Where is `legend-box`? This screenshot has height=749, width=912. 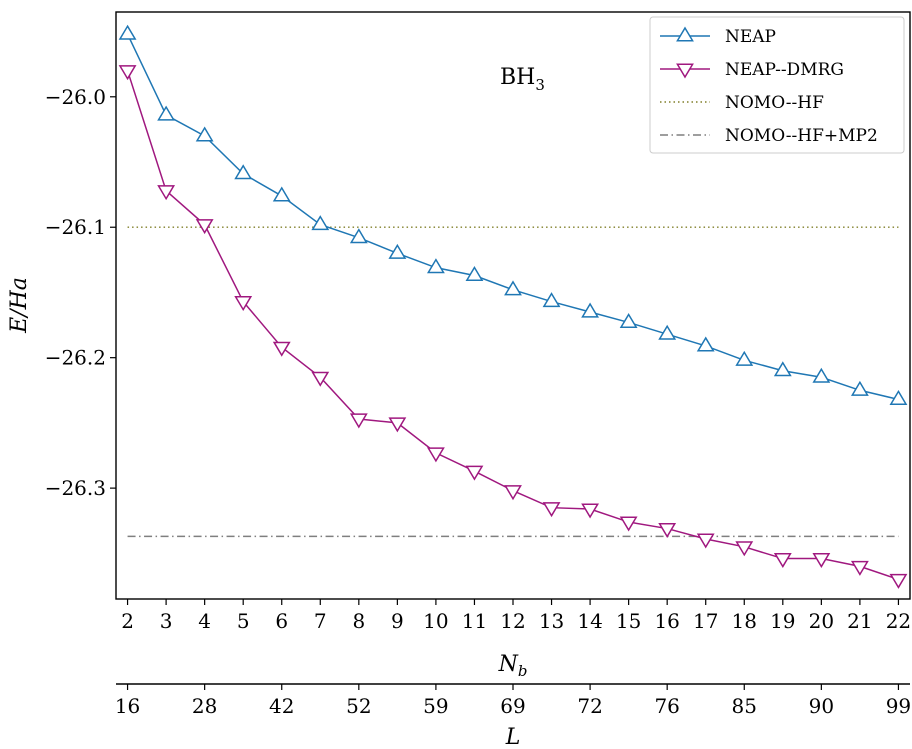 legend-box is located at coordinates (777, 85).